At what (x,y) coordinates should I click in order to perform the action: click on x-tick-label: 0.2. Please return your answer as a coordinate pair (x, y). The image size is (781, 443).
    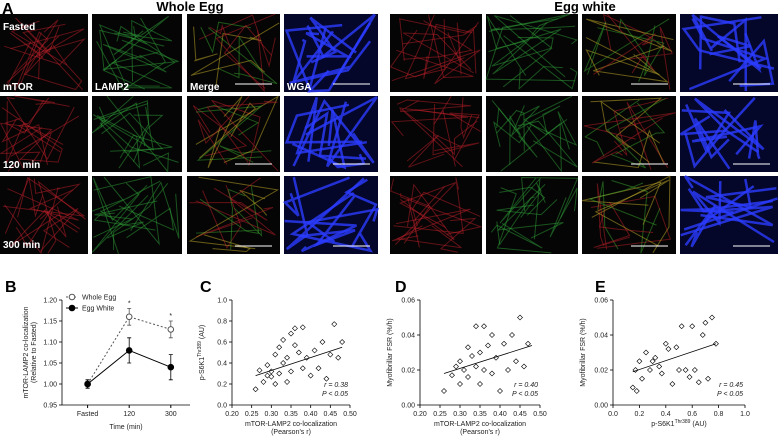
    Looking at the image, I should click on (640, 414).